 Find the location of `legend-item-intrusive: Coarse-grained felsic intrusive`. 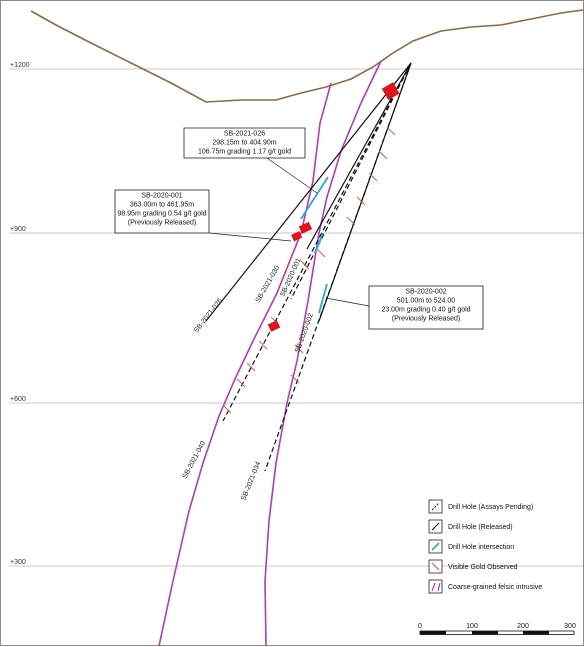

legend-item-intrusive: Coarse-grained felsic intrusive is located at coordinates (485, 586).